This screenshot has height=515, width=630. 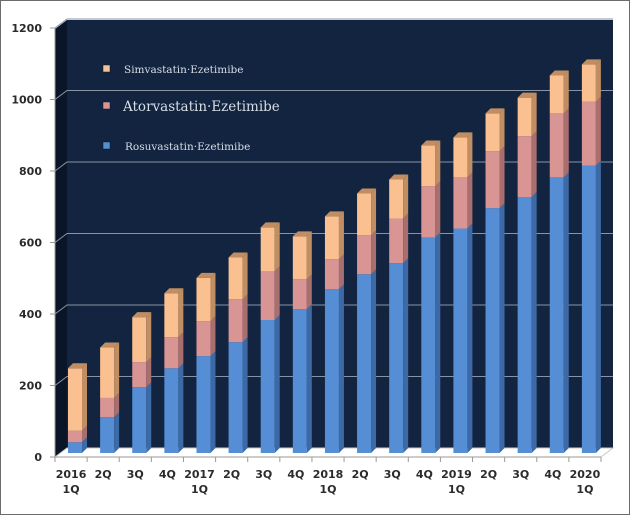 I want to click on y-axis: 0 200 400 600 800 1000 1200, so click(x=33, y=243).